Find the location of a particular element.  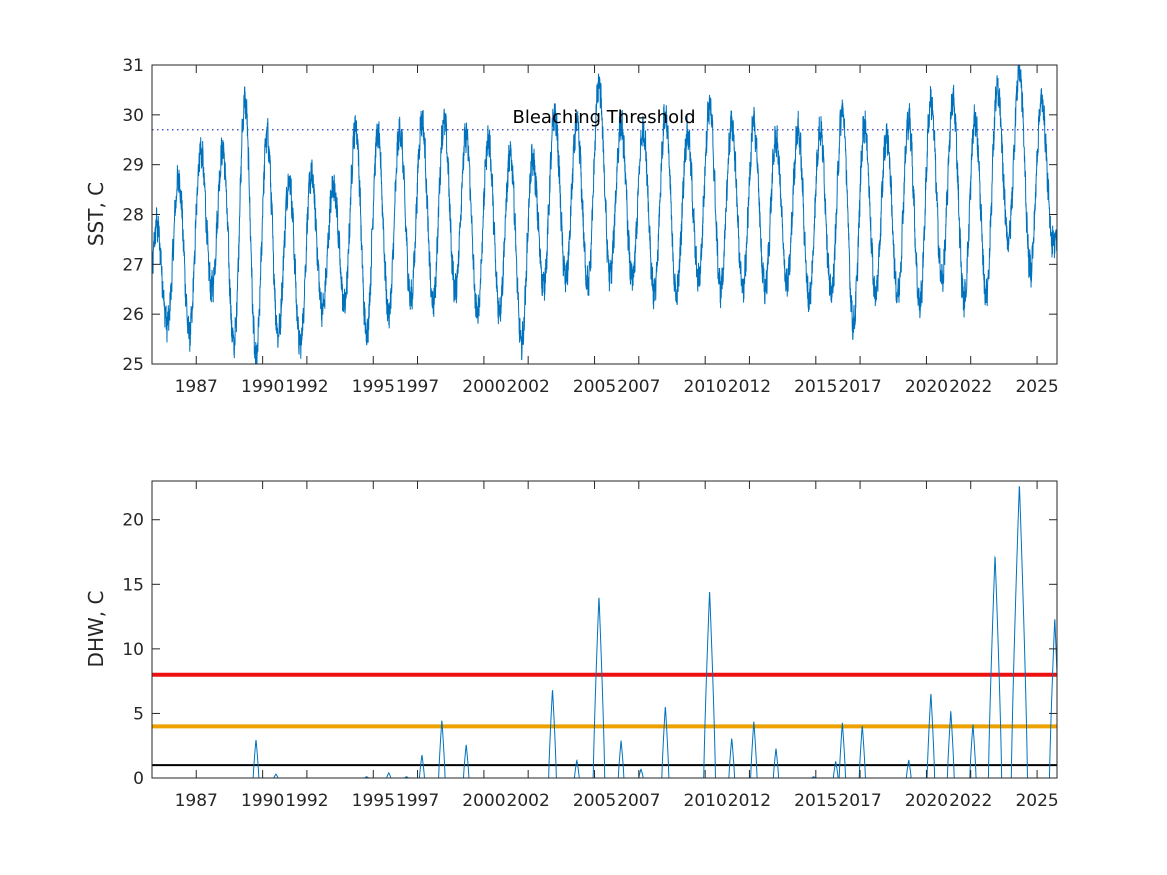

dhw-ylabel: DHW, C is located at coordinates (96, 629).